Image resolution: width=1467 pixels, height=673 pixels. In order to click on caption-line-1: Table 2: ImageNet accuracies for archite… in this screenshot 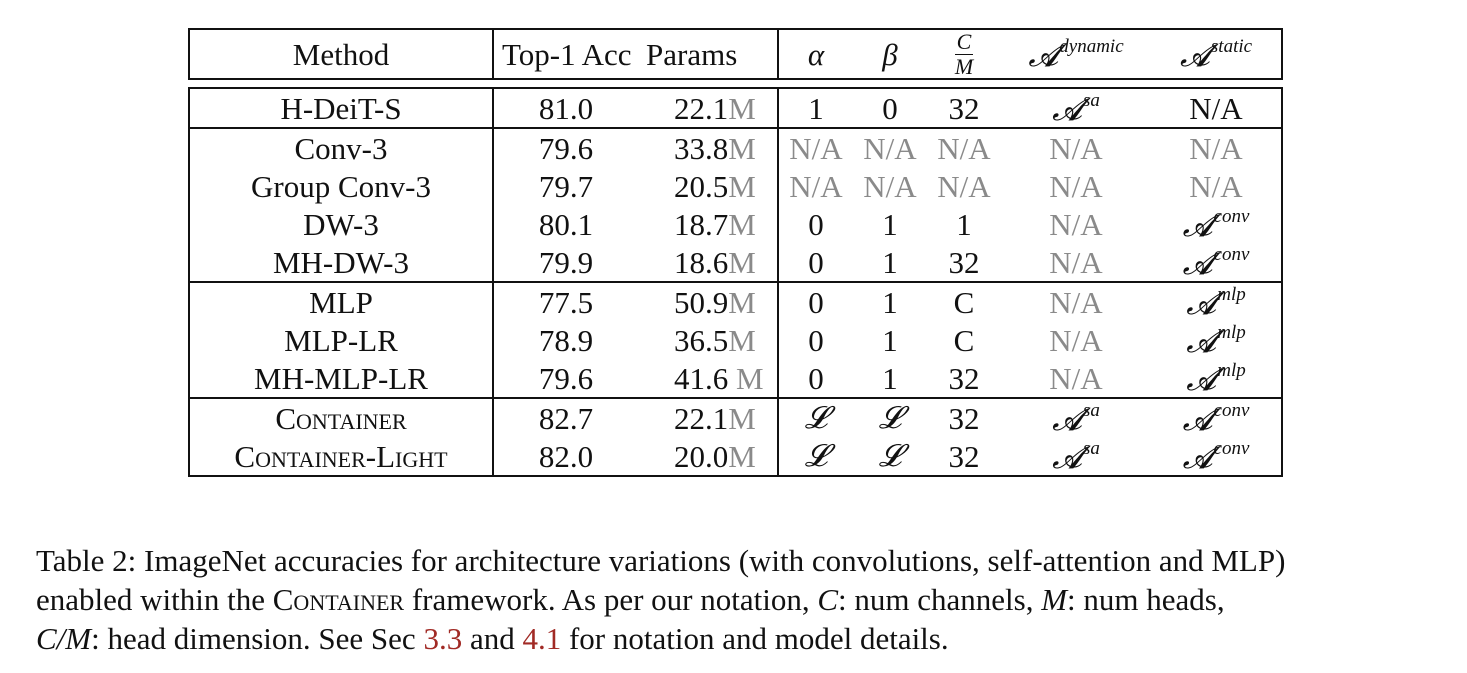, I will do `click(736, 560)`.